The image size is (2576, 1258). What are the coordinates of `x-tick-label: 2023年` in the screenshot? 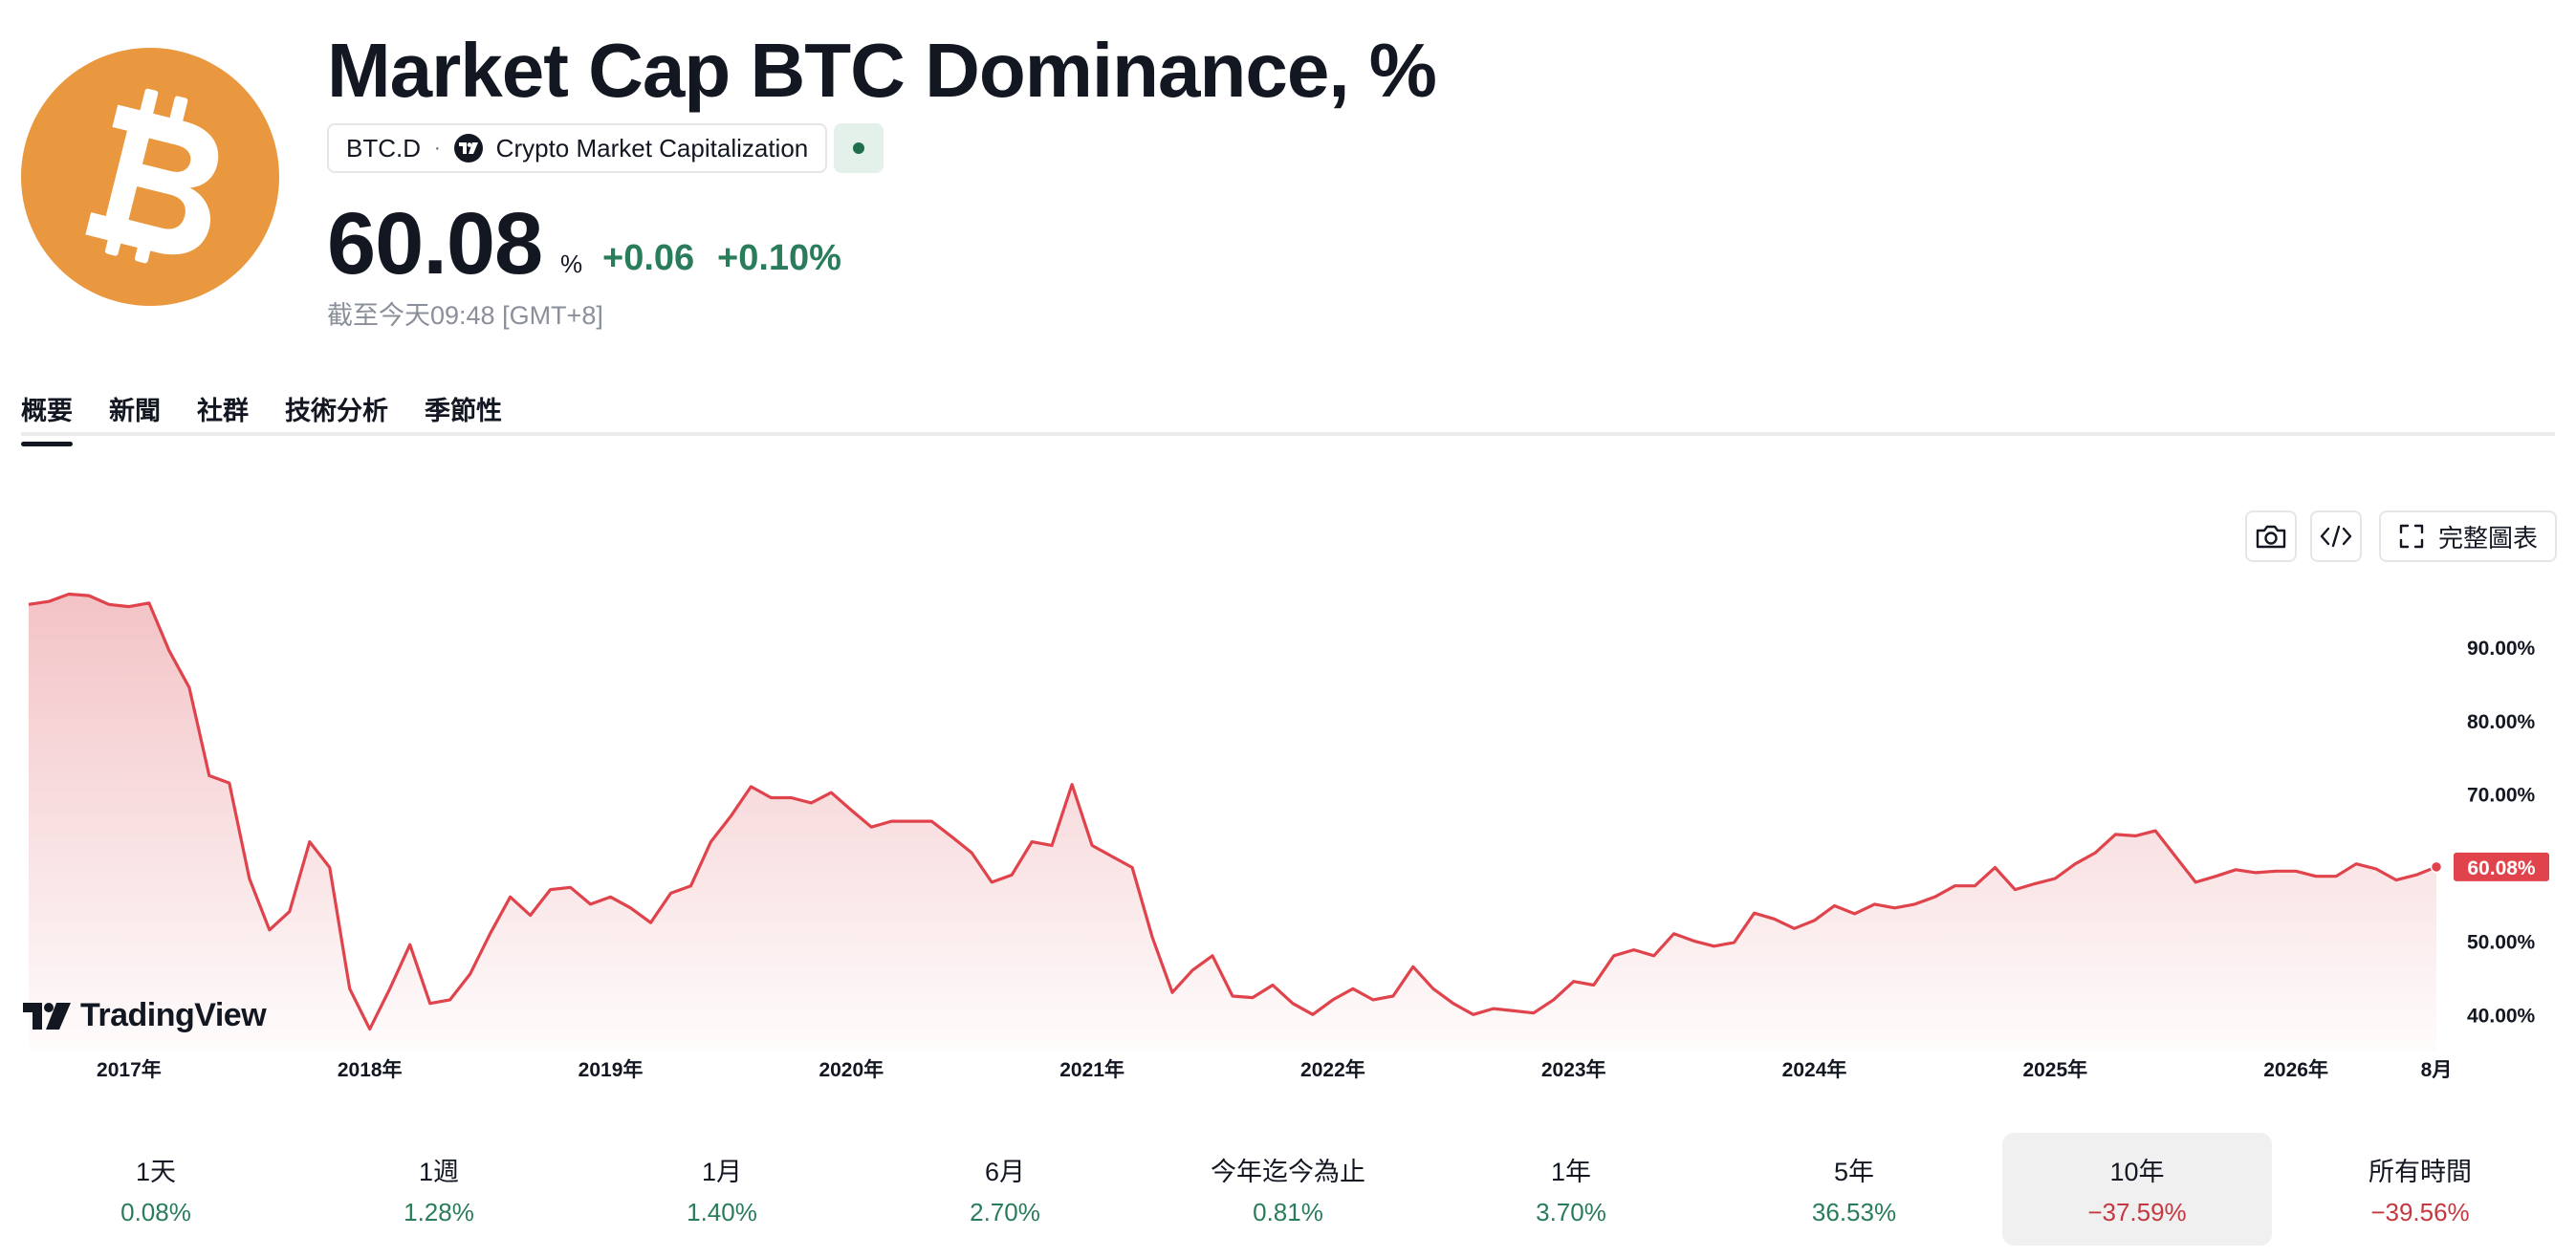 It's located at (1573, 1069).